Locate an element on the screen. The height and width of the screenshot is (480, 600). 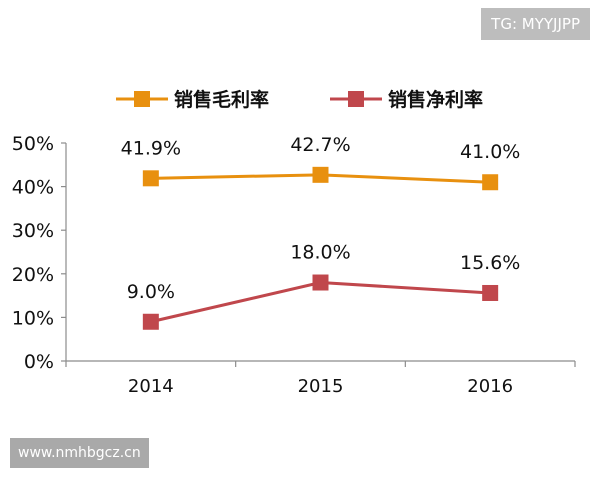
x-tick-label: 2015 is located at coordinates (321, 386).